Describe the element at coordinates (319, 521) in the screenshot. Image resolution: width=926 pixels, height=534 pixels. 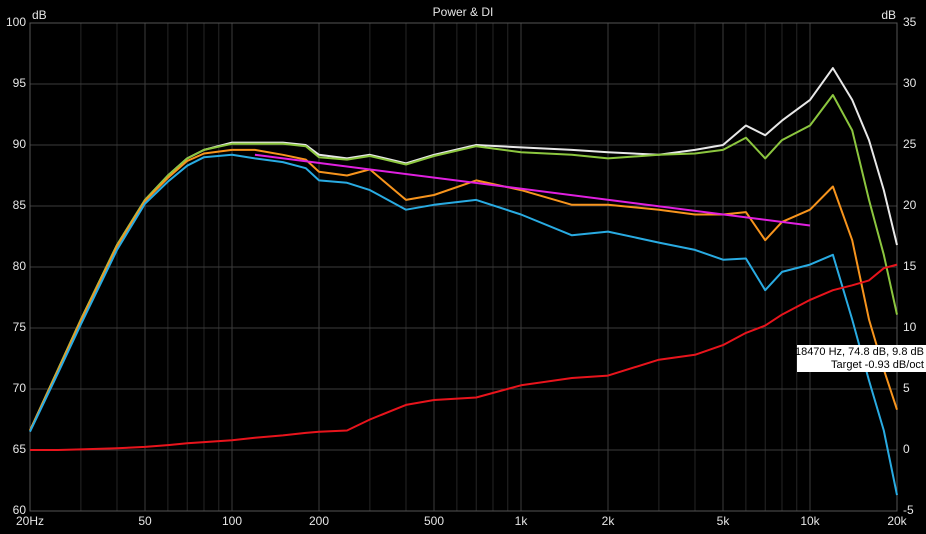
I see `x-tick-label: 200` at that location.